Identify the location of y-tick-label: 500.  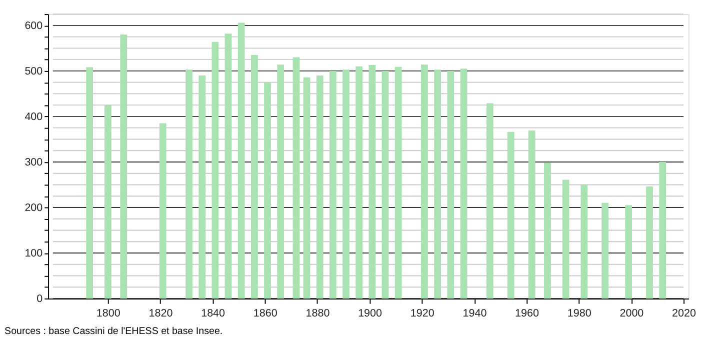
(33, 71).